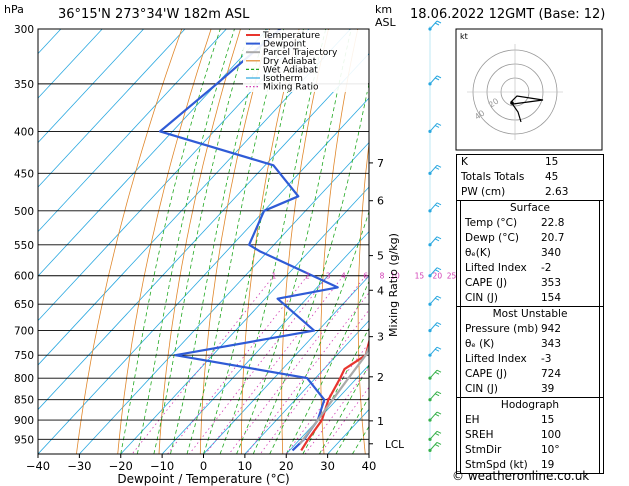  Describe the element at coordinates (24, 246) in the screenshot. I see `pressure-tick-label: 550` at that location.